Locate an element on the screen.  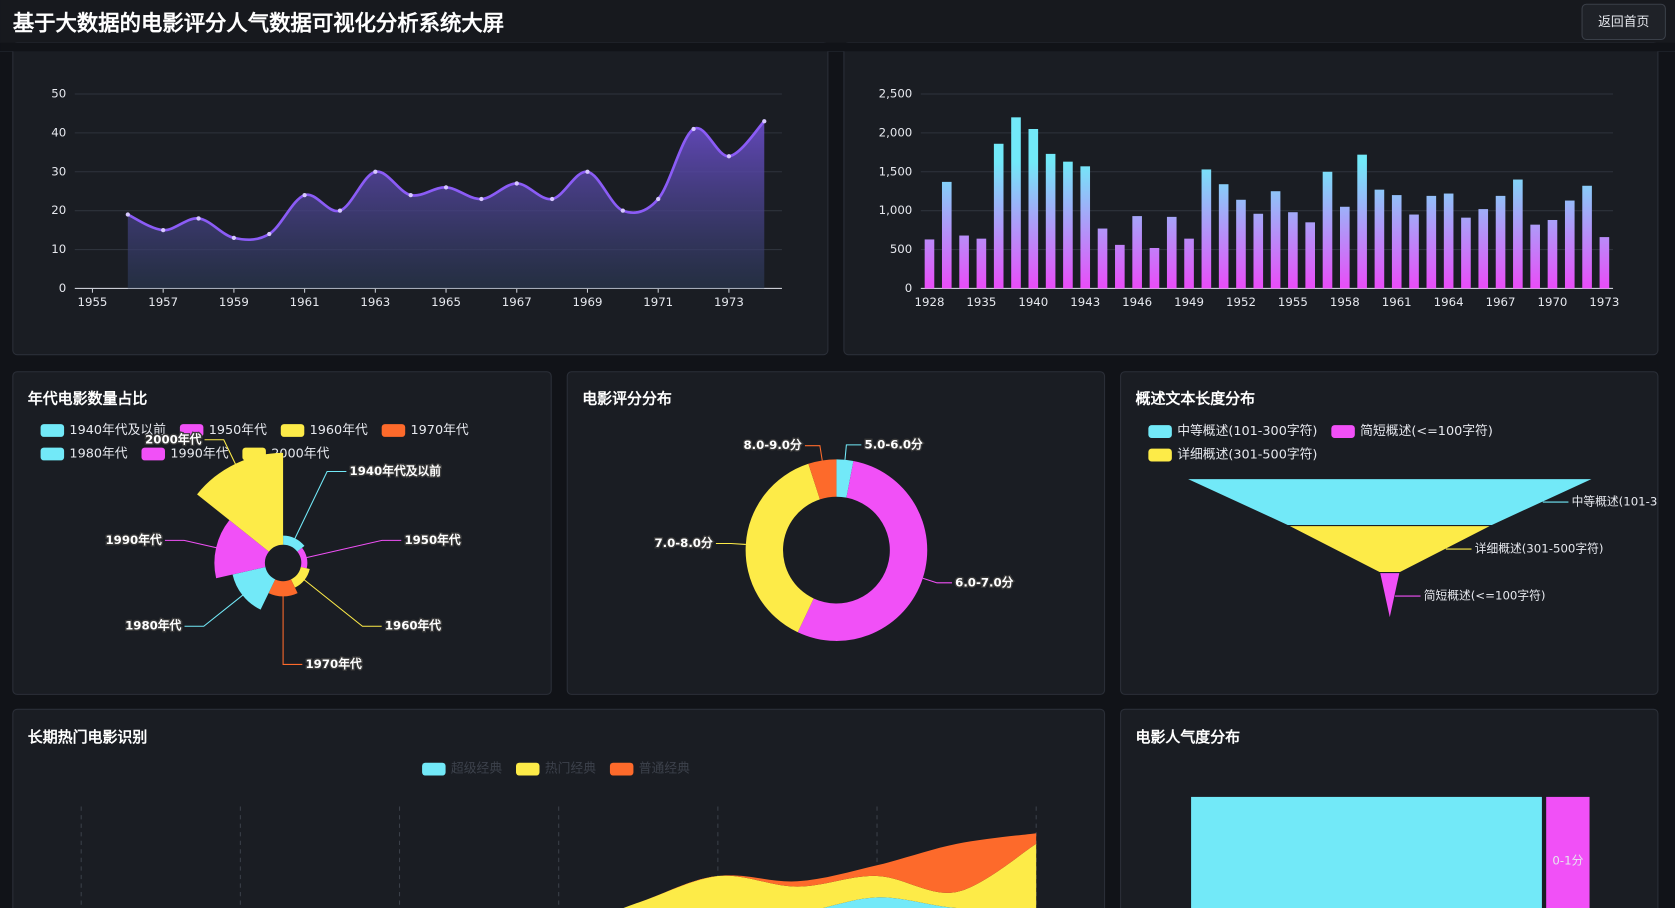
slice-label: 6.0-7.0分 is located at coordinates (984, 582).